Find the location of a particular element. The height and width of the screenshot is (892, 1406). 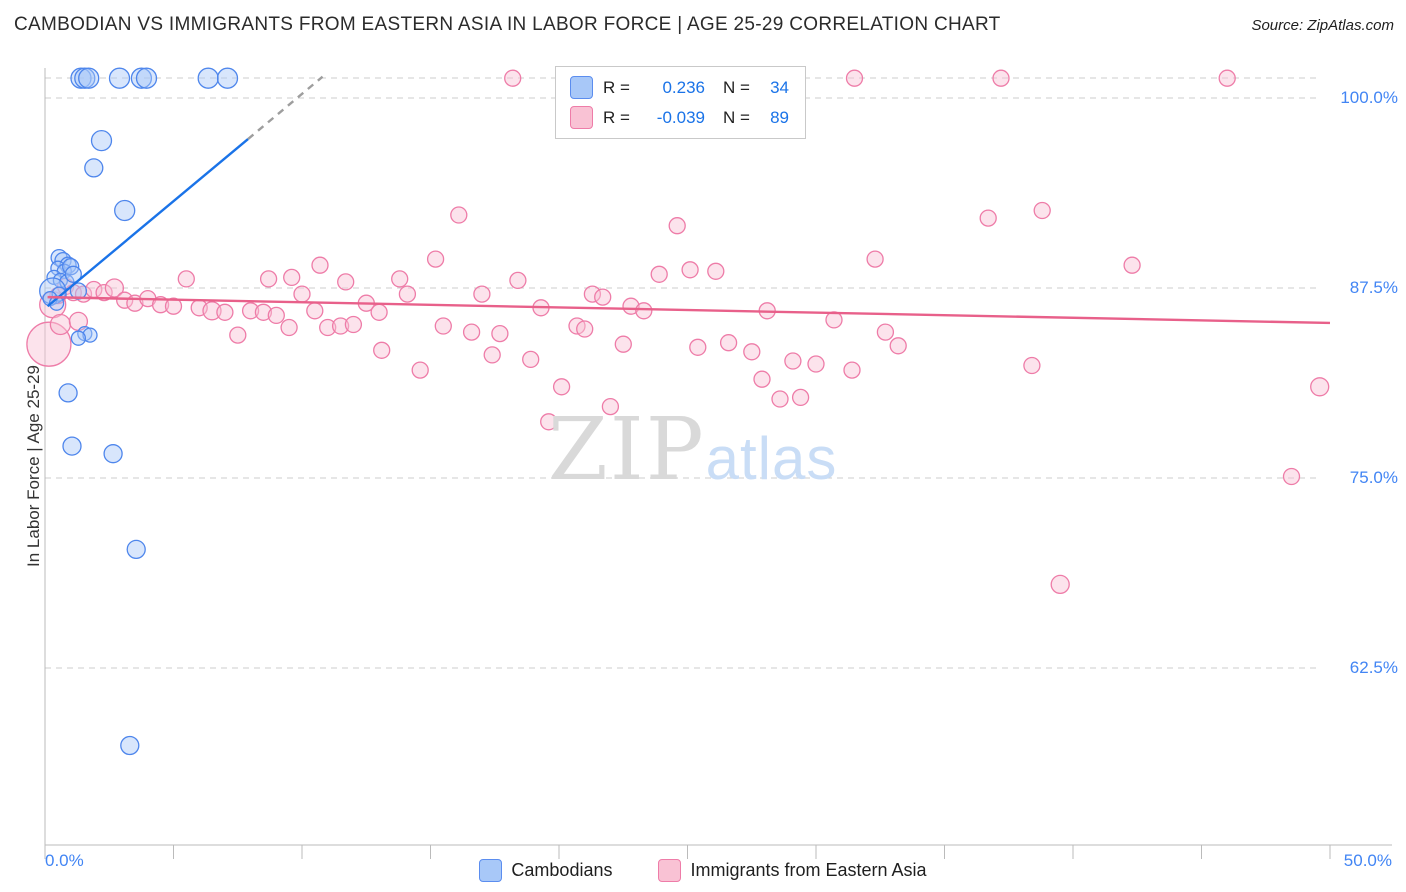

legend-item-eastern-asia: Immigrants from Eastern Asia is located at coordinates (792, 870).